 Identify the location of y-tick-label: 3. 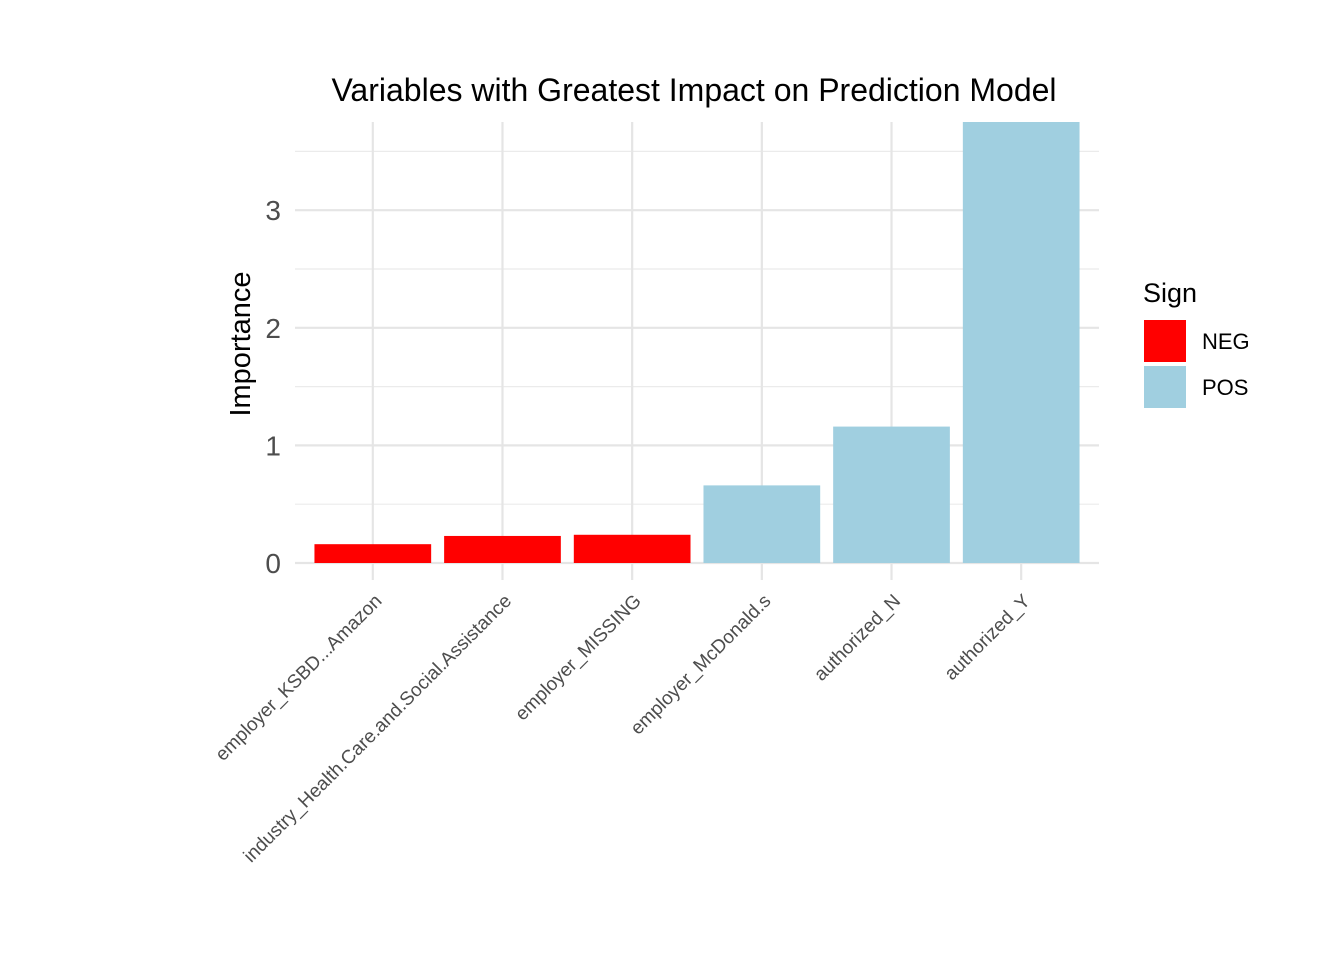
(273, 210).